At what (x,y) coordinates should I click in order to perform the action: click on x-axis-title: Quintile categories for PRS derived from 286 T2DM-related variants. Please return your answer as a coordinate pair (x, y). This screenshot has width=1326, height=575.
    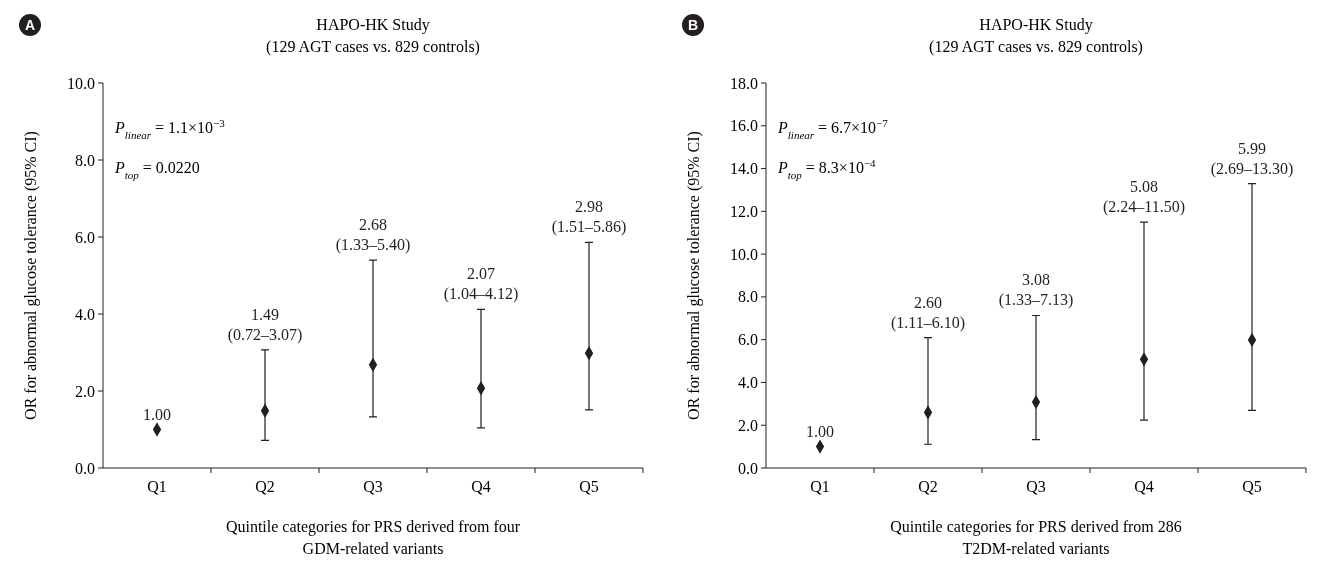
    Looking at the image, I should click on (1036, 537).